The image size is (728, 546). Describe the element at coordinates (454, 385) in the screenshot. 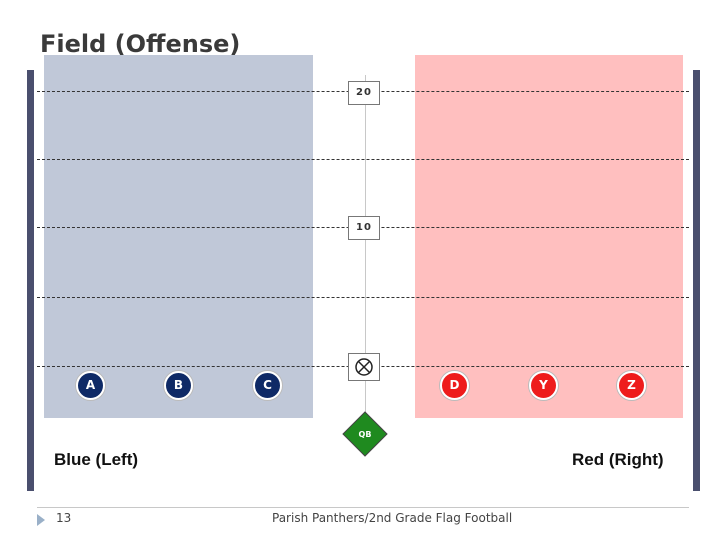

I see `player-red-d: D` at that location.